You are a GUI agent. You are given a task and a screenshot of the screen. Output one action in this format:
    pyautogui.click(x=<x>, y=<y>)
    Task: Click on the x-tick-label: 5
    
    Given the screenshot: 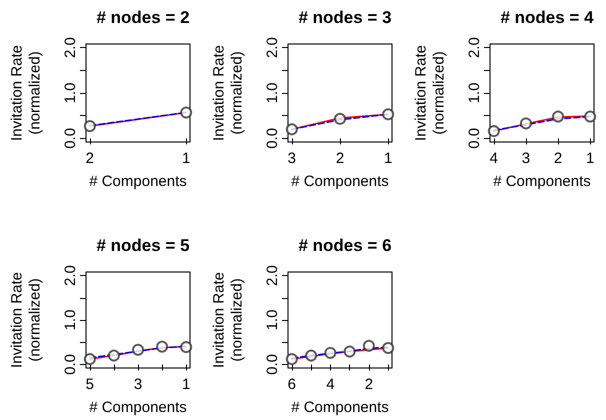 What is the action you would take?
    pyautogui.click(x=90, y=384)
    